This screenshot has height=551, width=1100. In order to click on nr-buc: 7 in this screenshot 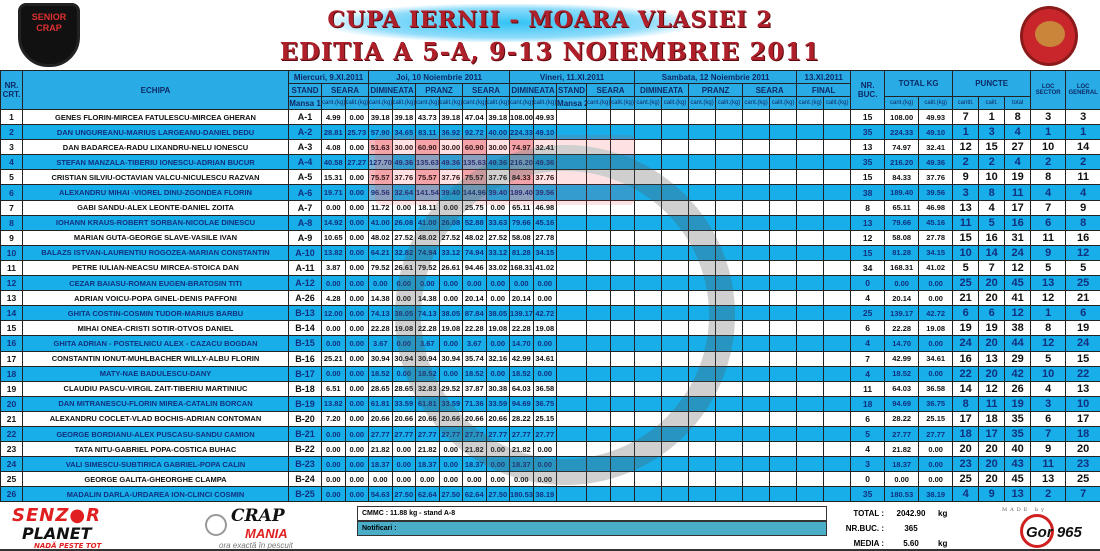, I will do `click(868, 358)`.